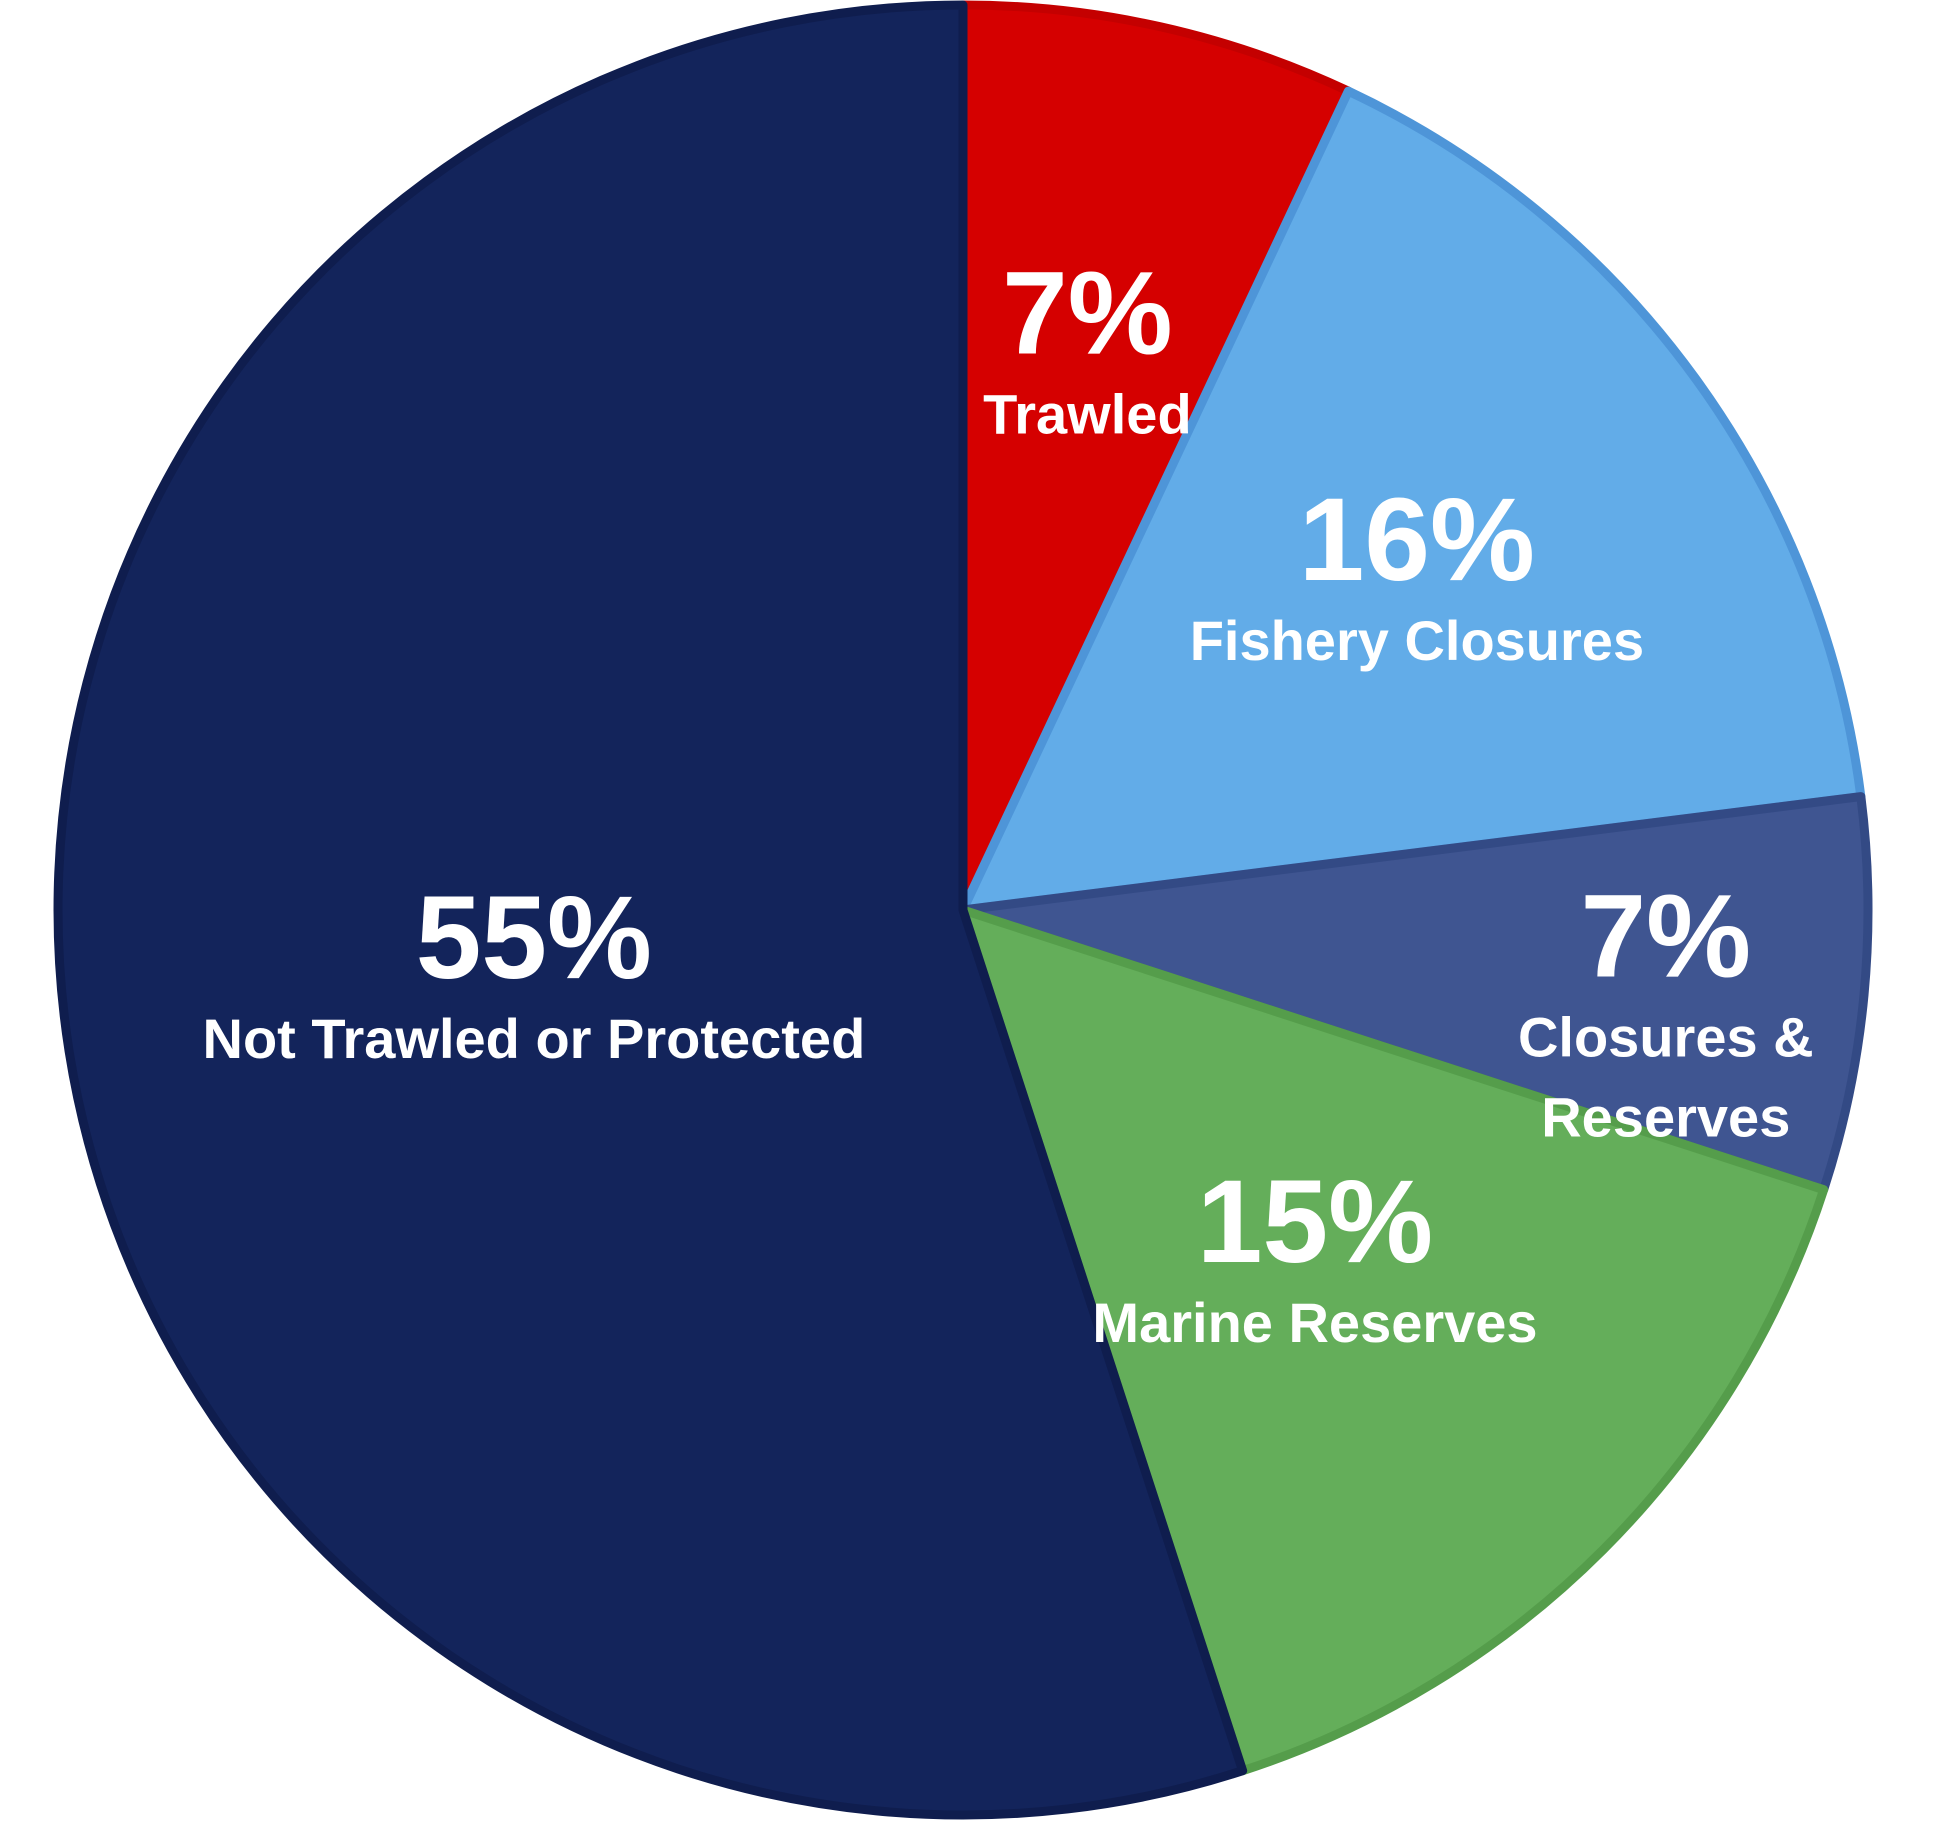  What do you see at coordinates (1417, 540) in the screenshot?
I see `slice-value-label-fishery-closures: 16%` at bounding box center [1417, 540].